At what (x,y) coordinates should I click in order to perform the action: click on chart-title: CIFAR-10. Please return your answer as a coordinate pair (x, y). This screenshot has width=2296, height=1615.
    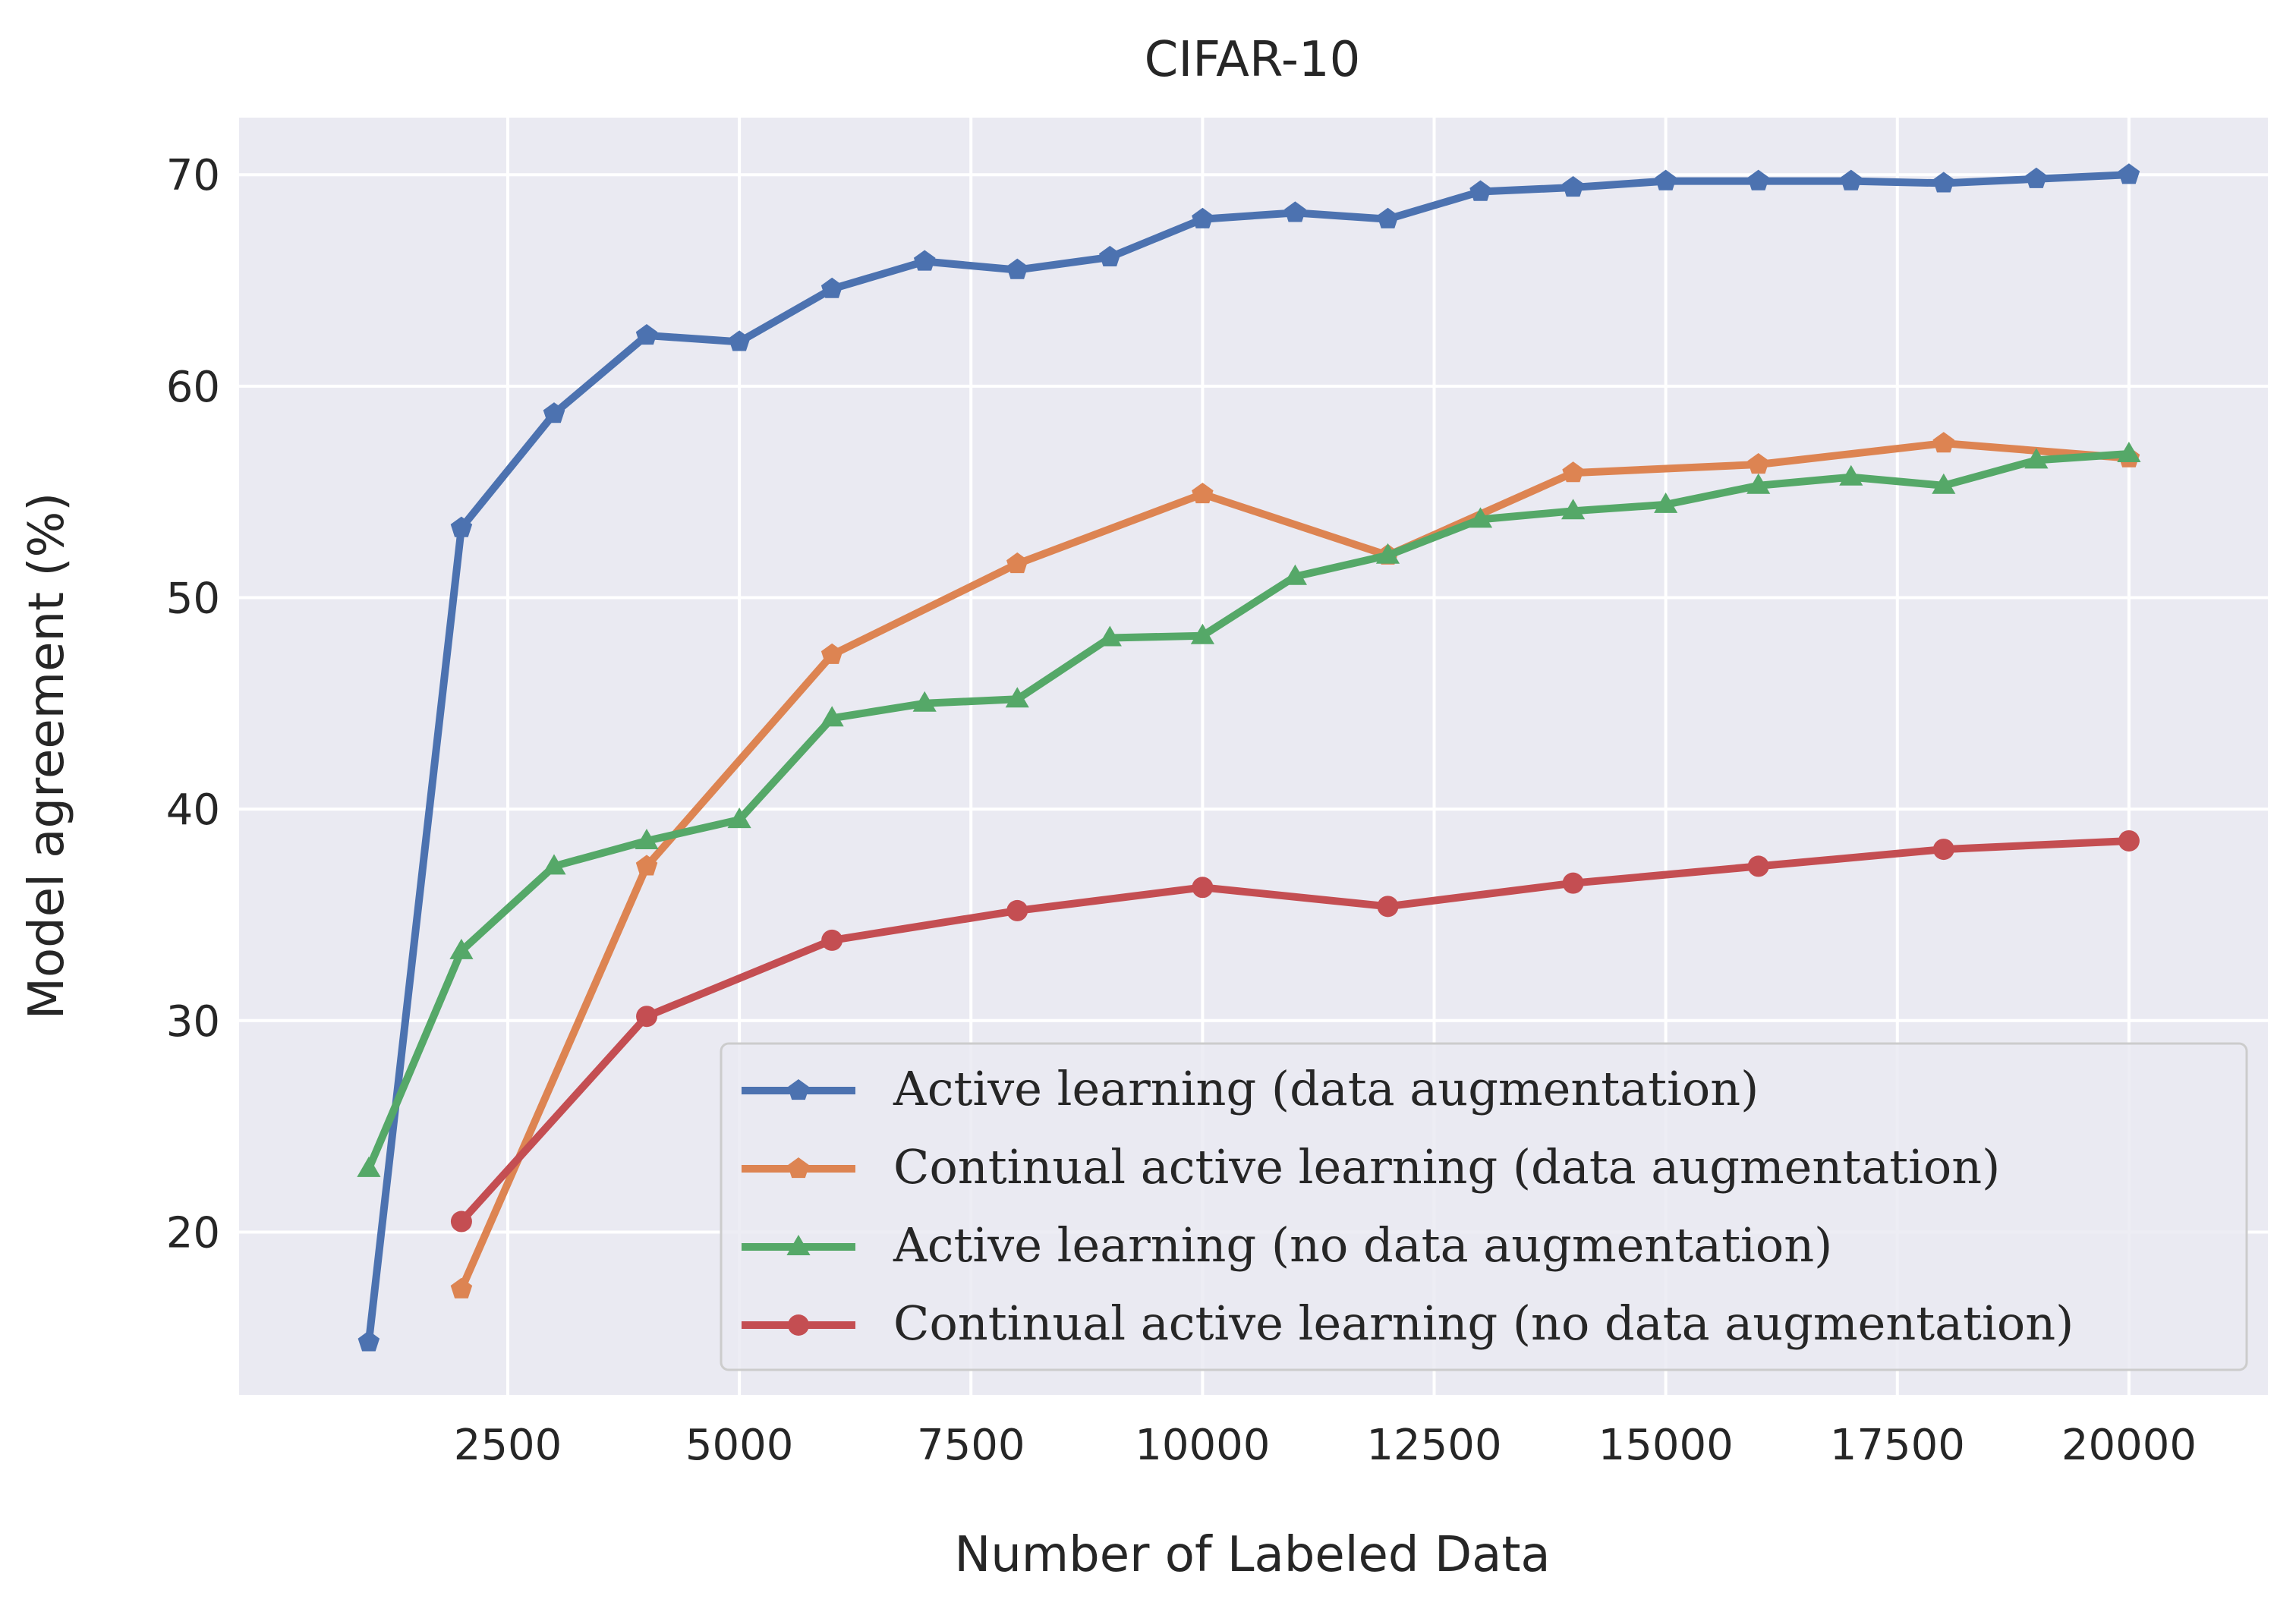
    Looking at the image, I should click on (1253, 60).